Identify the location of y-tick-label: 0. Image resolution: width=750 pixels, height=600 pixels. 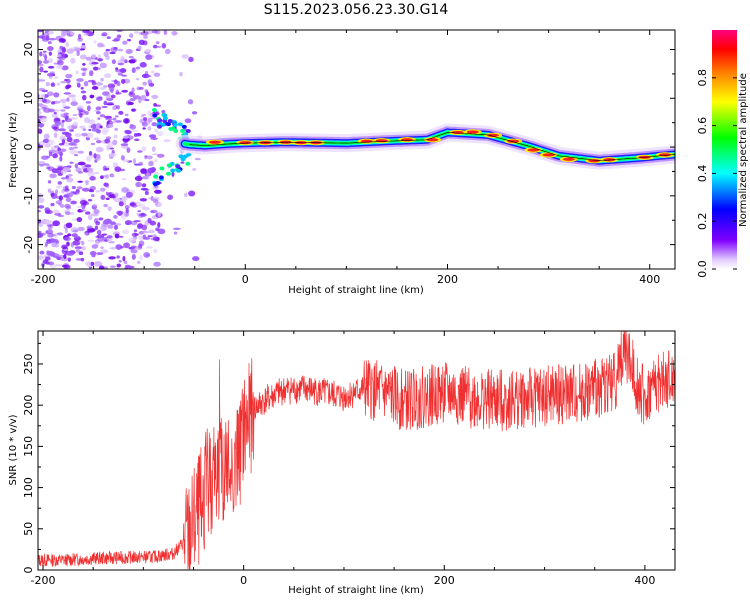
(28, 570).